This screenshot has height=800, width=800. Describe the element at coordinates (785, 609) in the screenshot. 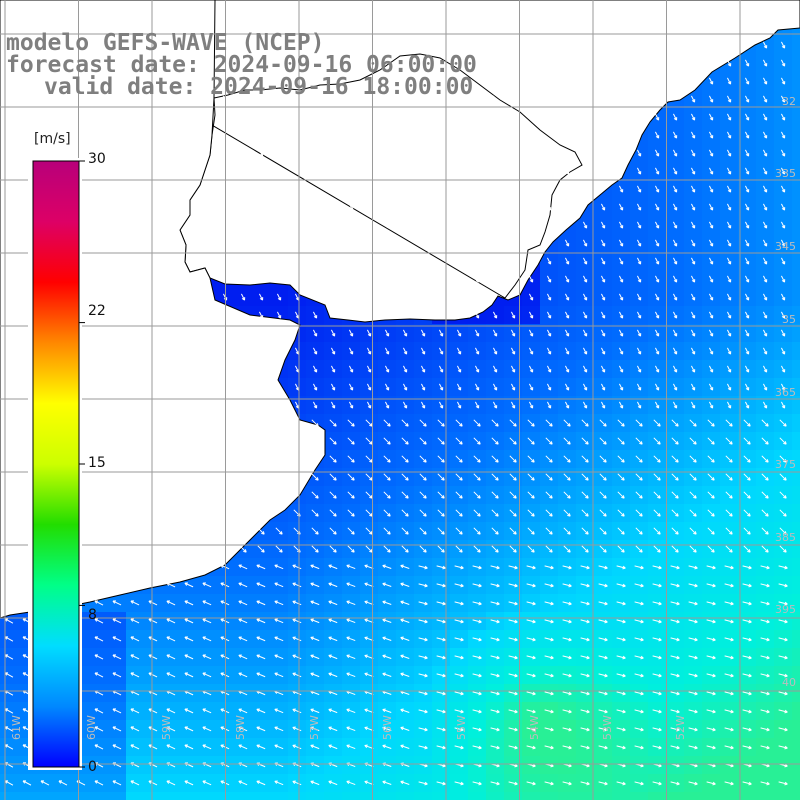

I see `lat-label: 395` at that location.